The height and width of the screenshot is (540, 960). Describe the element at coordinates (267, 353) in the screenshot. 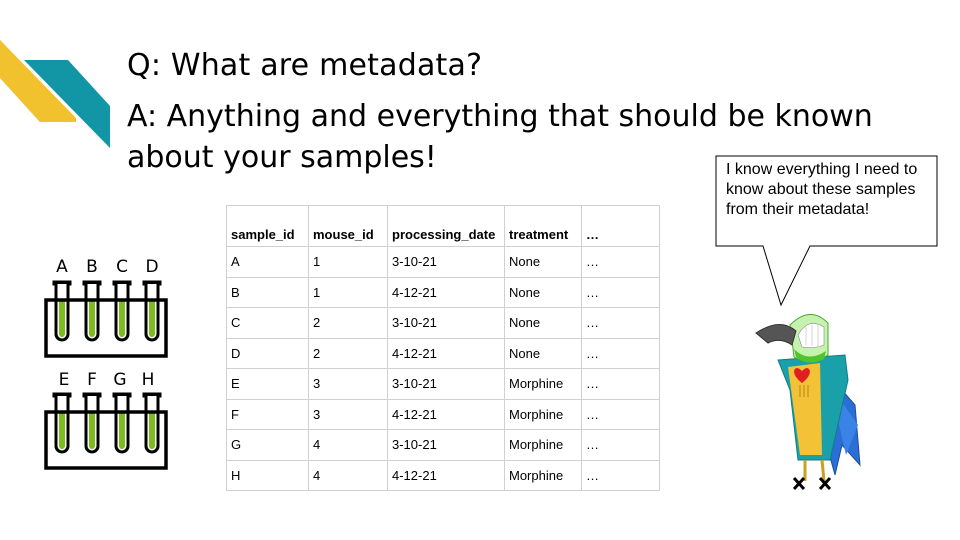

I see `table-cell: D` at that location.